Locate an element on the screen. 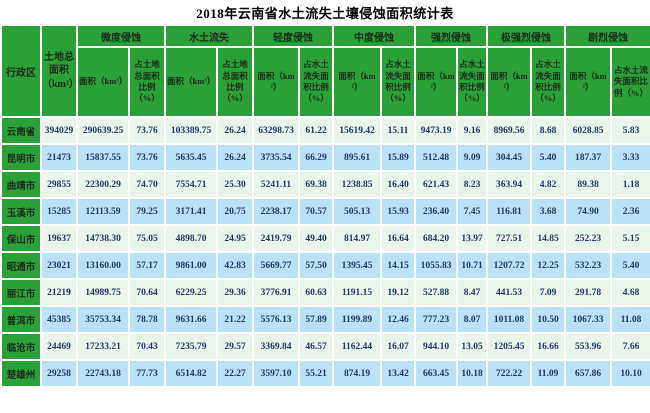  data-cell: 8.07 is located at coordinates (472, 319).